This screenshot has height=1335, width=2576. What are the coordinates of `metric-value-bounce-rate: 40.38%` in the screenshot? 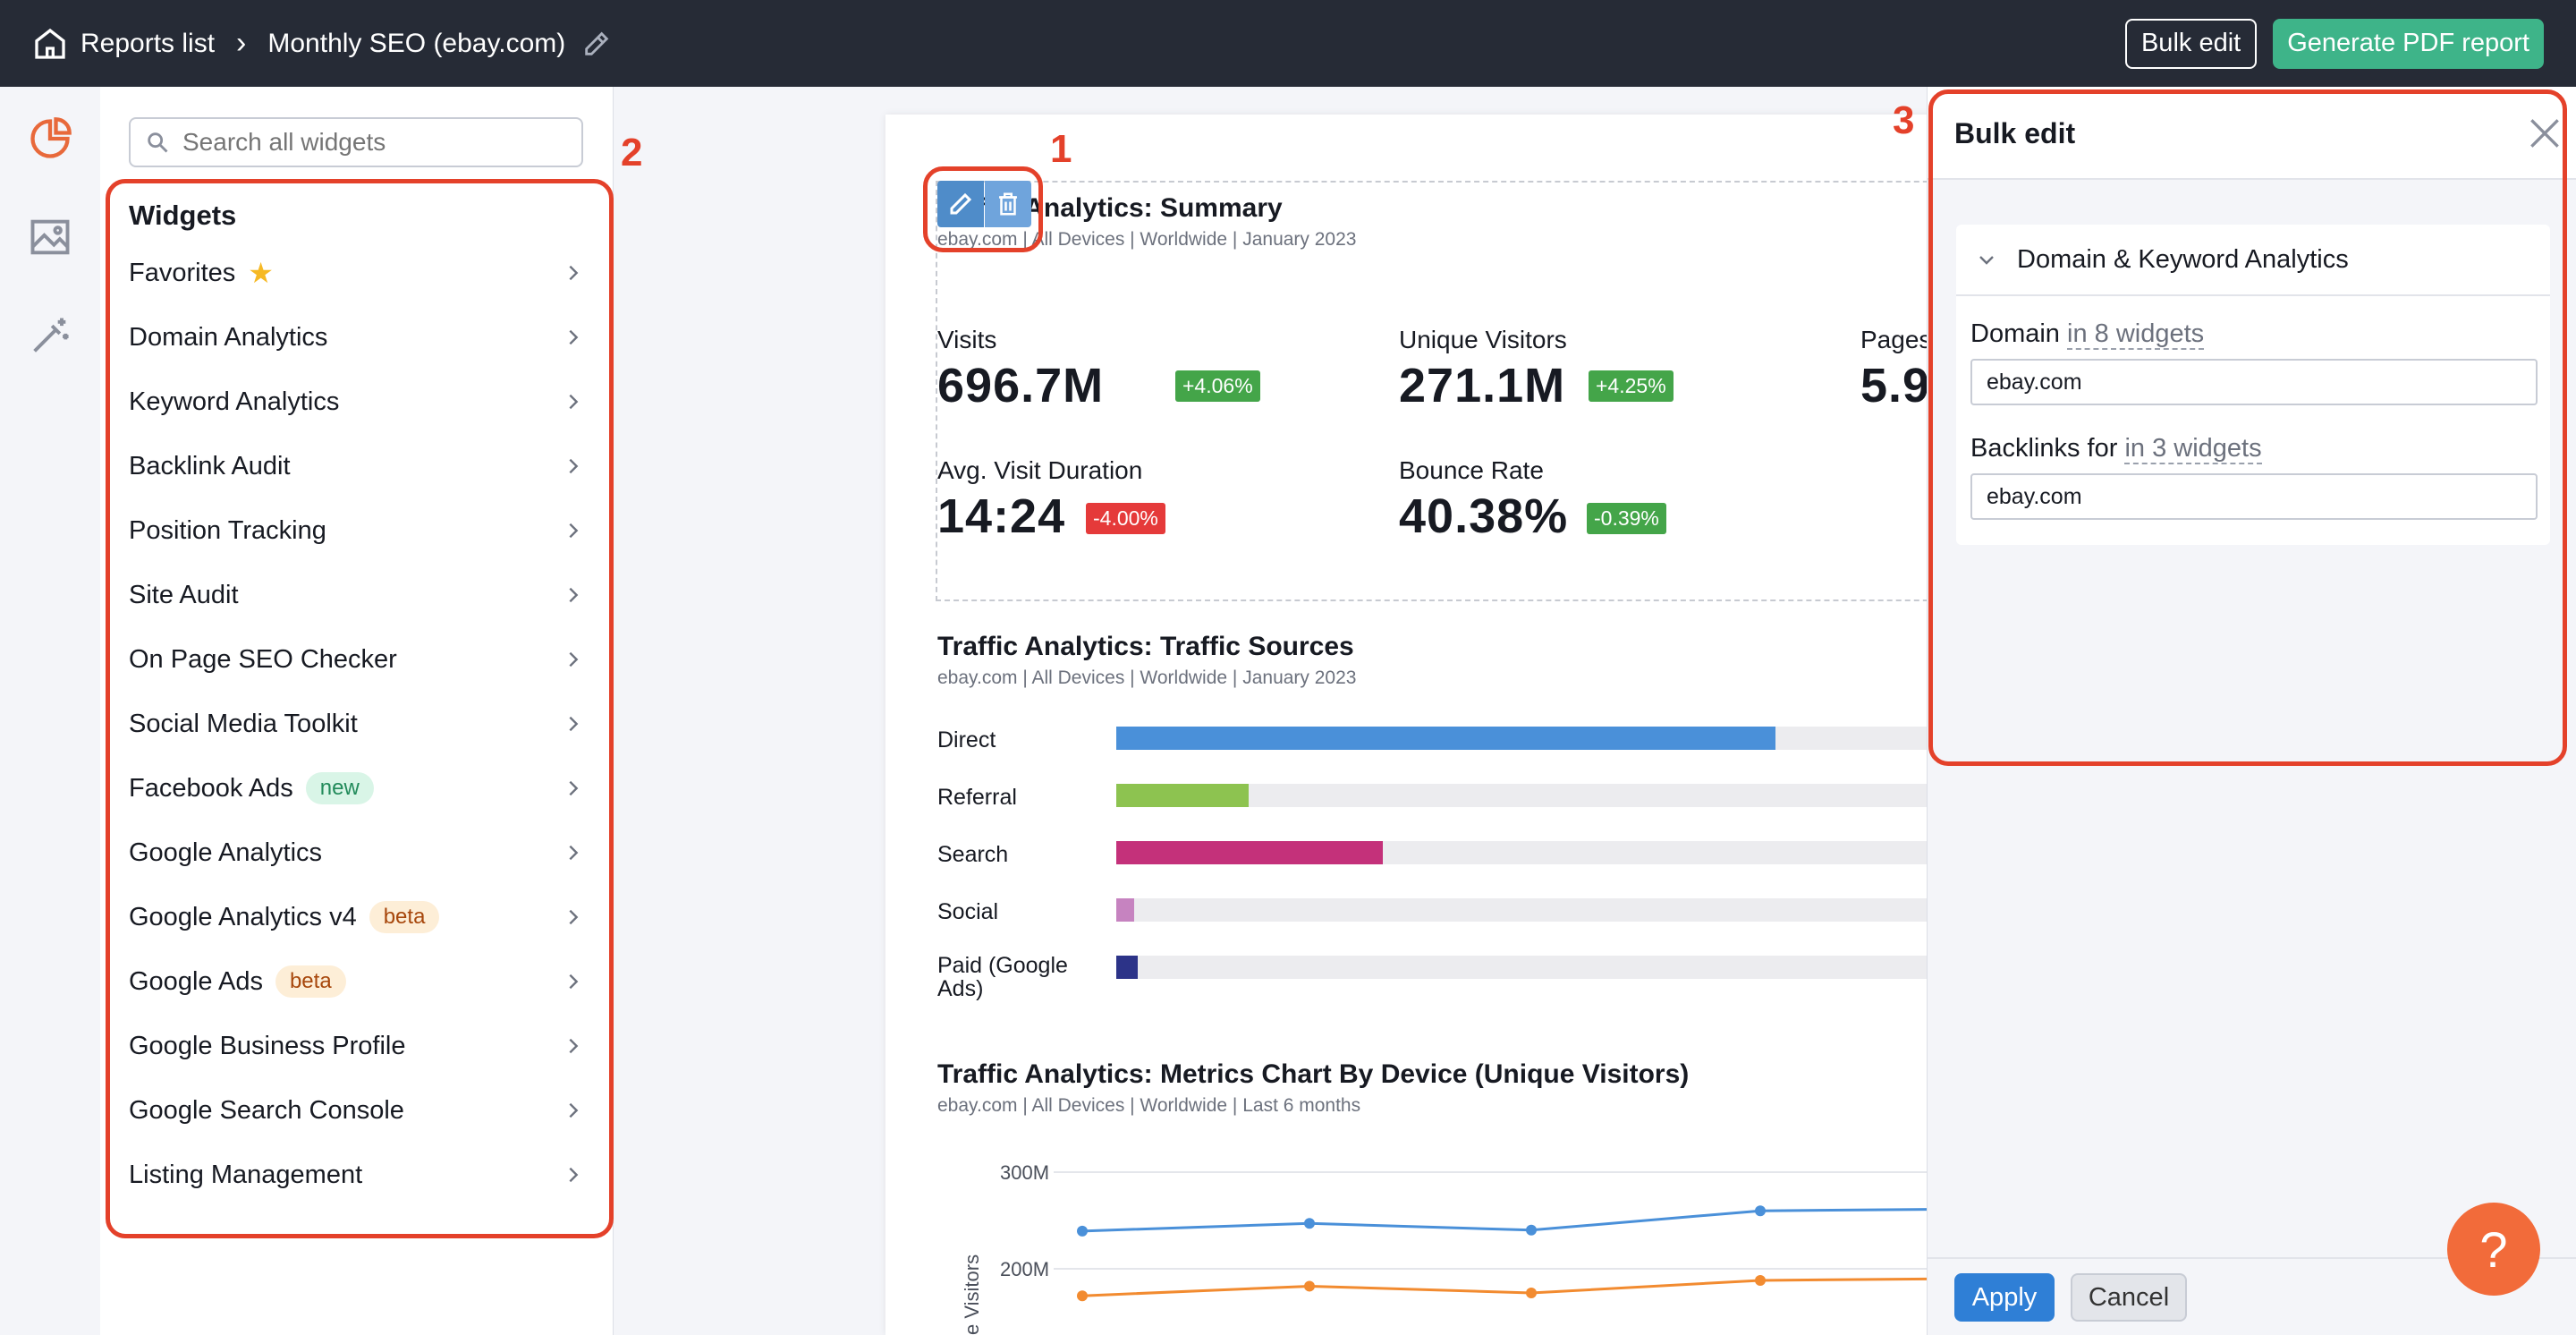 It's located at (1484, 516).